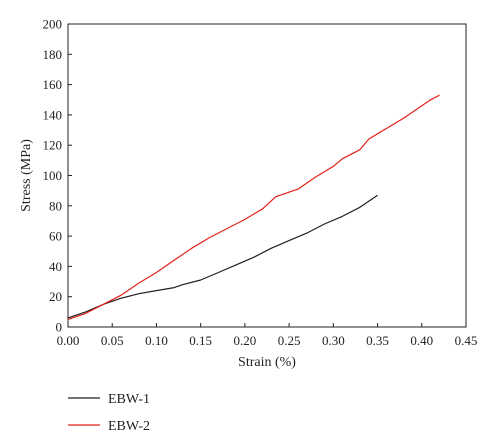 The height and width of the screenshot is (442, 500). What do you see at coordinates (289, 340) in the screenshot?
I see `x-tick-label: 0.25` at bounding box center [289, 340].